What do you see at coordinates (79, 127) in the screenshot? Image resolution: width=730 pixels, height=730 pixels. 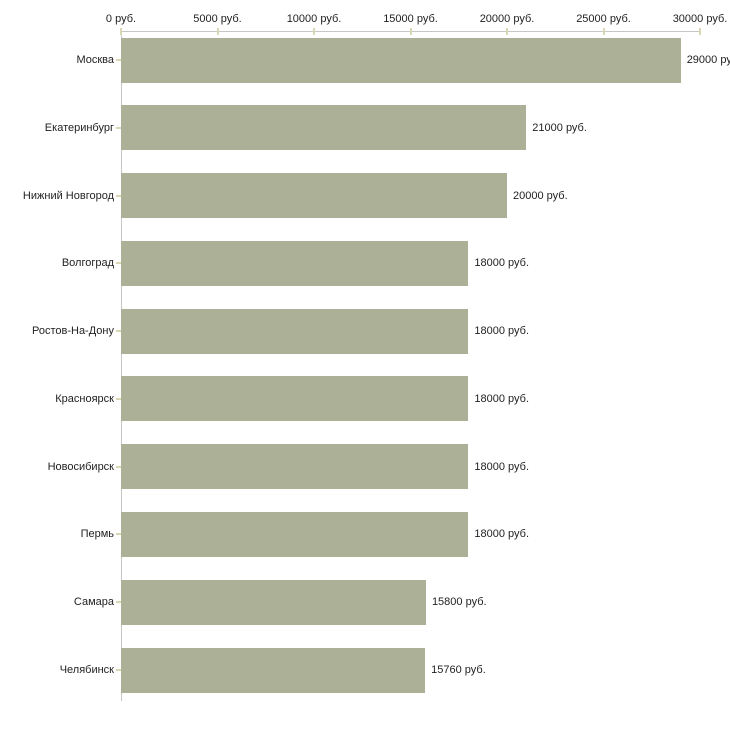 I see `category-label: Екатеринбург` at bounding box center [79, 127].